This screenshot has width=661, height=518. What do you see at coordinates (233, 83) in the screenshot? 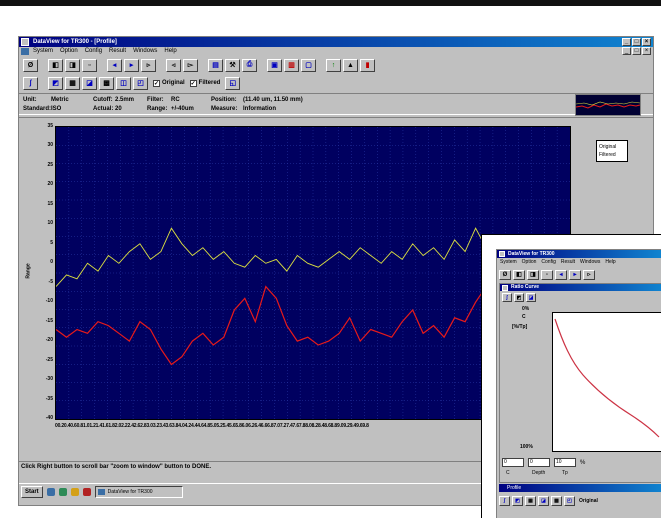
I see `chart-icon: ◱` at bounding box center [233, 83].